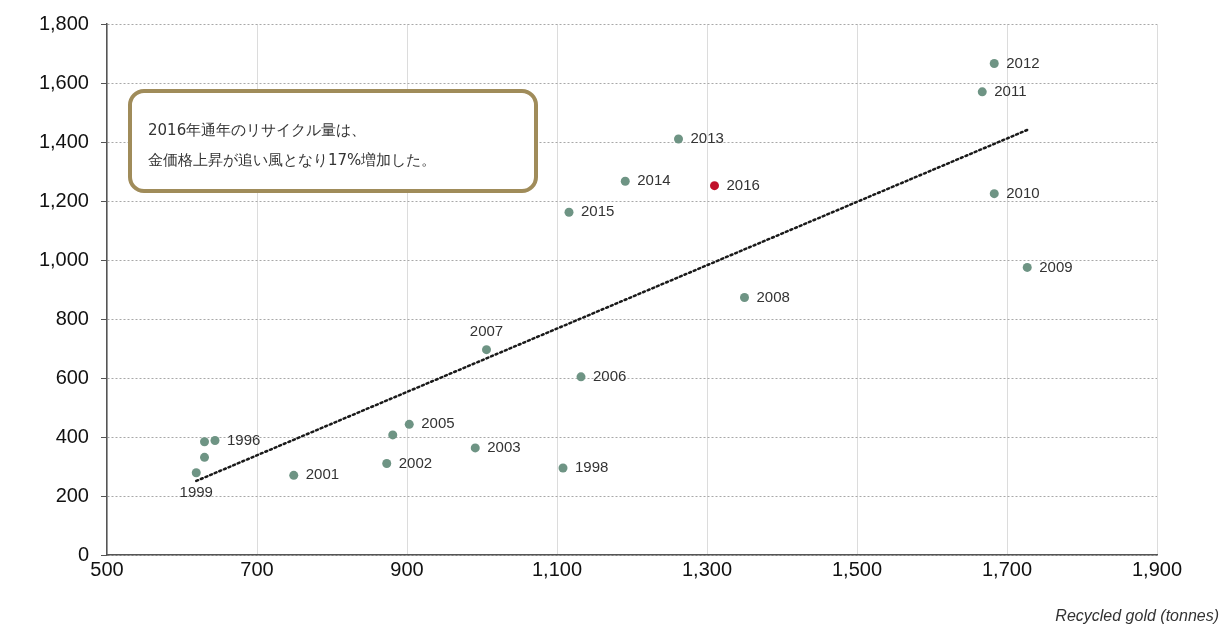 The width and height of the screenshot is (1227, 637). What do you see at coordinates (72, 494) in the screenshot?
I see `y-tick-label: 200` at bounding box center [72, 494].